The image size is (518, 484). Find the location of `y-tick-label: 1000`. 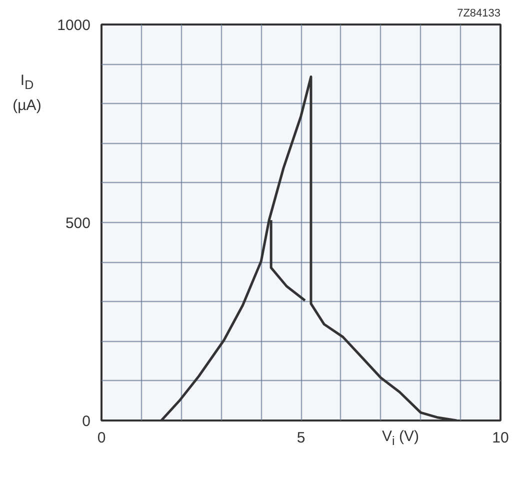

y-tick-label: 1000 is located at coordinates (74, 25).